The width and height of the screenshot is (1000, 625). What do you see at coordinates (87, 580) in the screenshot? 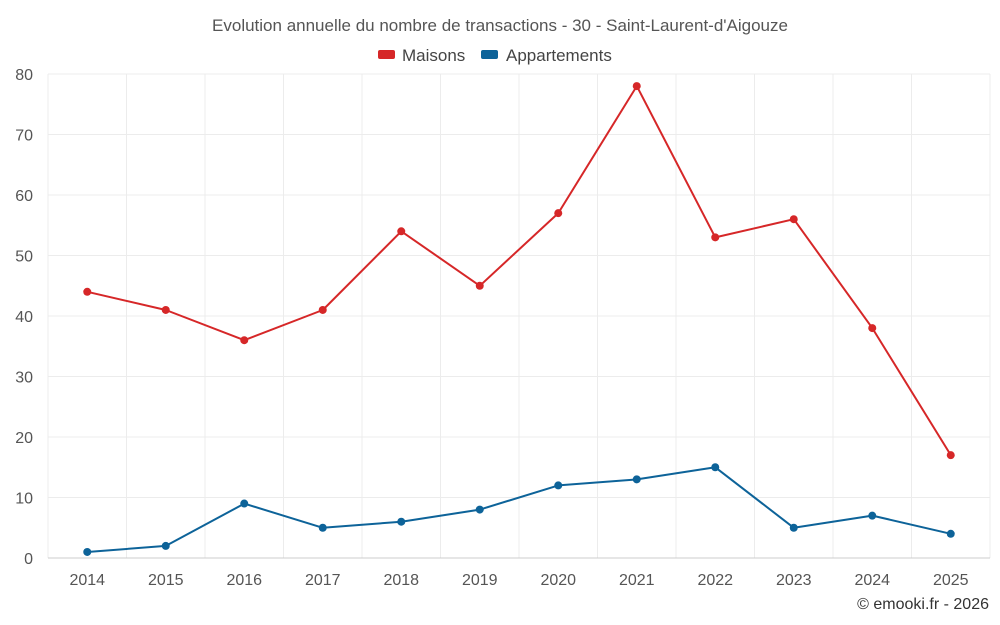
I see `x-tick-label-2014: 2014` at bounding box center [87, 580].